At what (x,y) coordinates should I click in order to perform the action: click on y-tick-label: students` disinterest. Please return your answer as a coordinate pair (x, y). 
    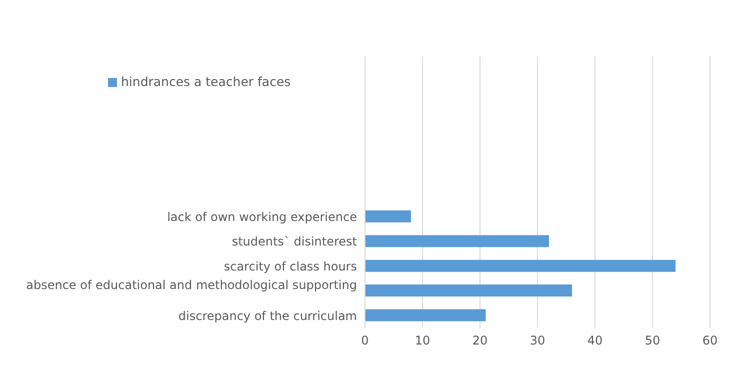
    Looking at the image, I should click on (295, 241).